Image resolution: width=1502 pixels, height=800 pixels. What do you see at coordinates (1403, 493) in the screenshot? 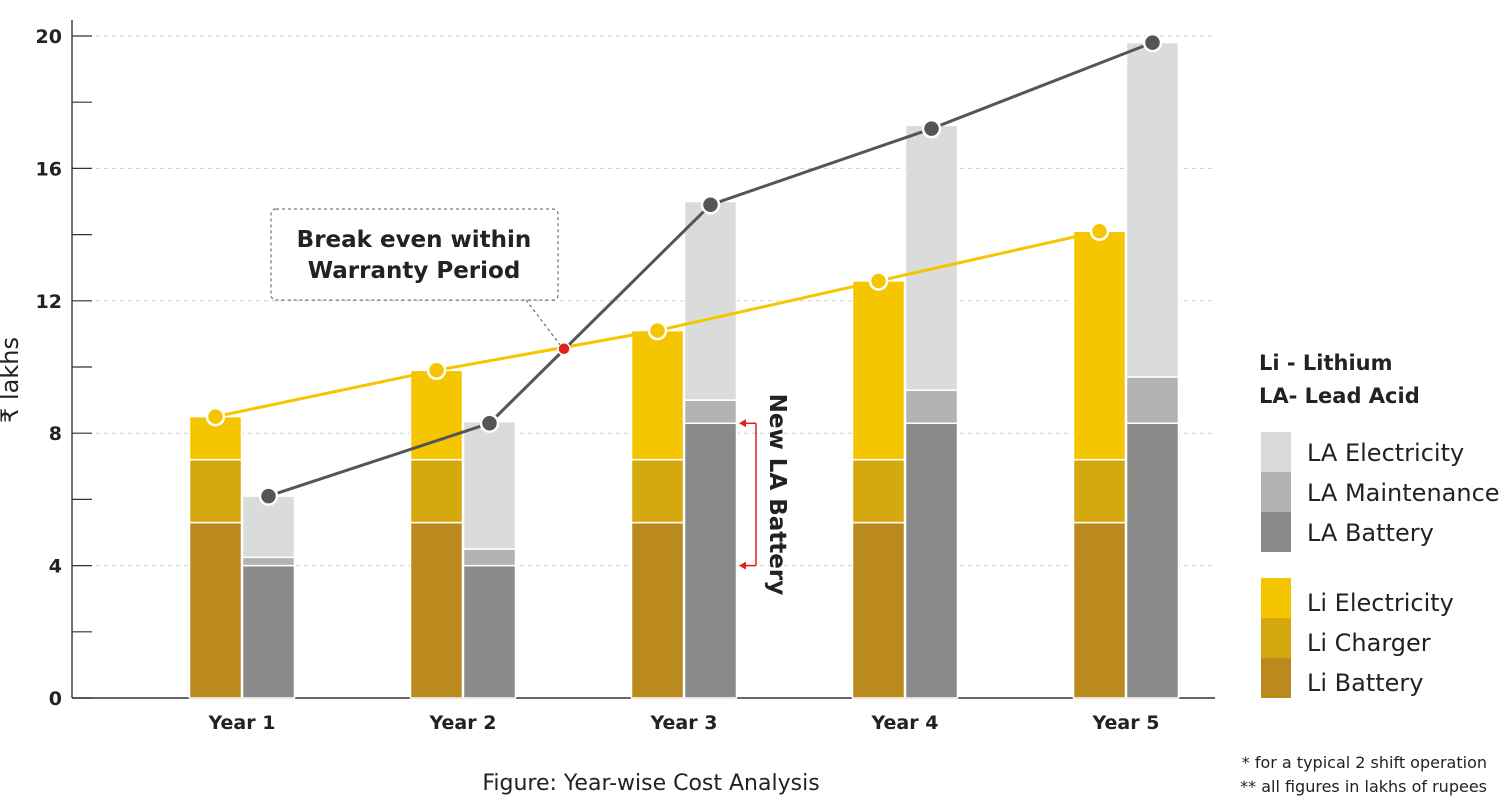
I see `legend-label: LA Maintenance` at bounding box center [1403, 493].